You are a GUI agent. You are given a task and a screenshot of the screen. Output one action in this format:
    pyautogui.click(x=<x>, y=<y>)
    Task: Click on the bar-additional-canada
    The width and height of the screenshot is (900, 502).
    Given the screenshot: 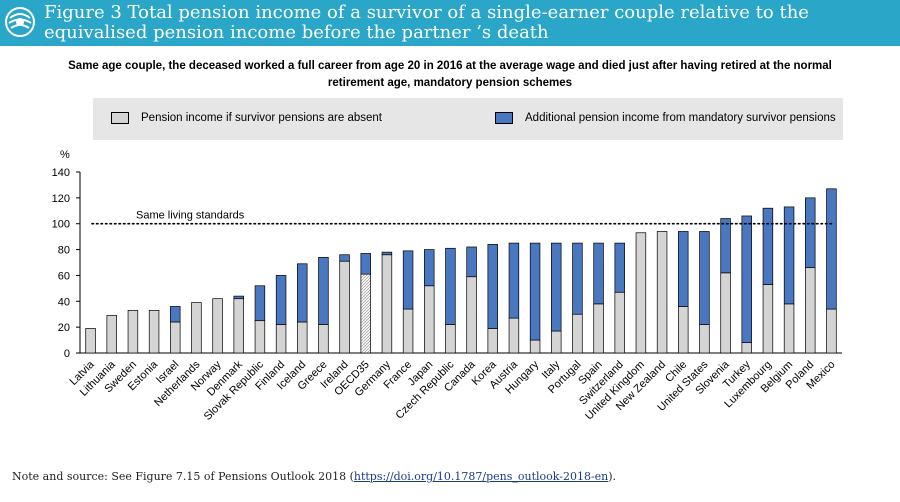 What is the action you would take?
    pyautogui.click(x=471, y=262)
    